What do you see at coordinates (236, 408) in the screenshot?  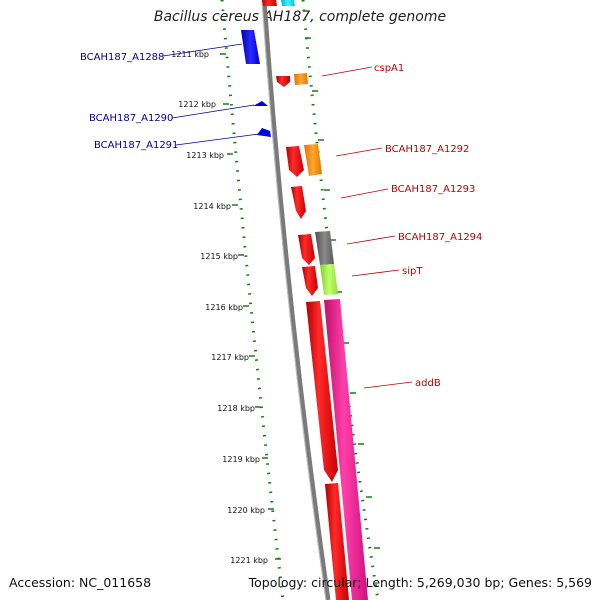 I see `tick-label: 1218 kbp` at bounding box center [236, 408].